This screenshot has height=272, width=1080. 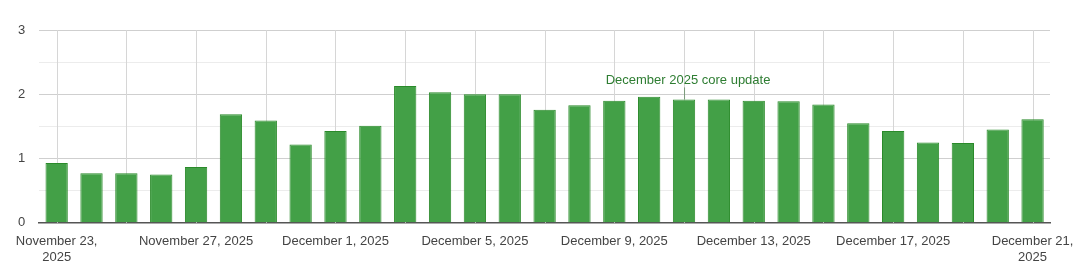 I want to click on x-tick-label: November 27, 2025, so click(x=196, y=241).